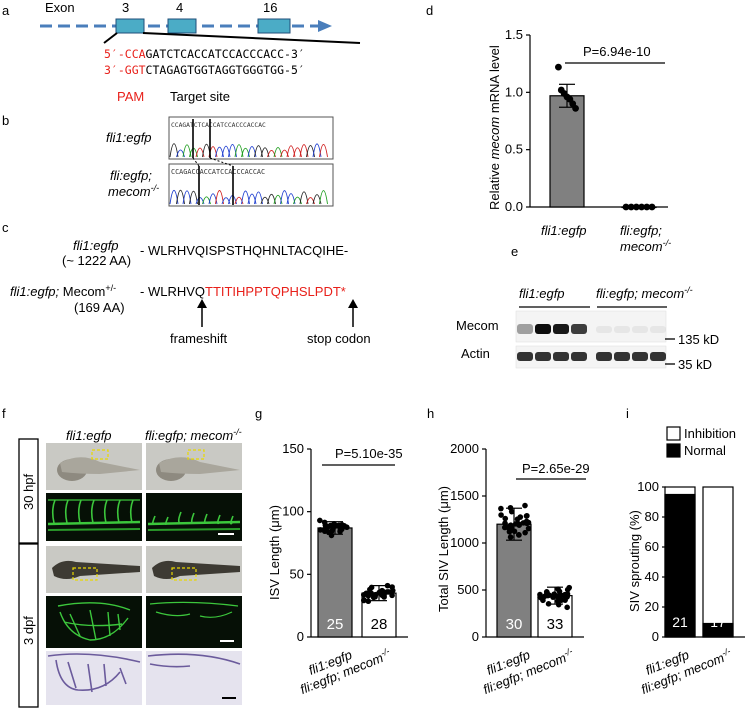  Describe the element at coordinates (94, 529) in the screenshot. I see `vessel-vein` at that location.